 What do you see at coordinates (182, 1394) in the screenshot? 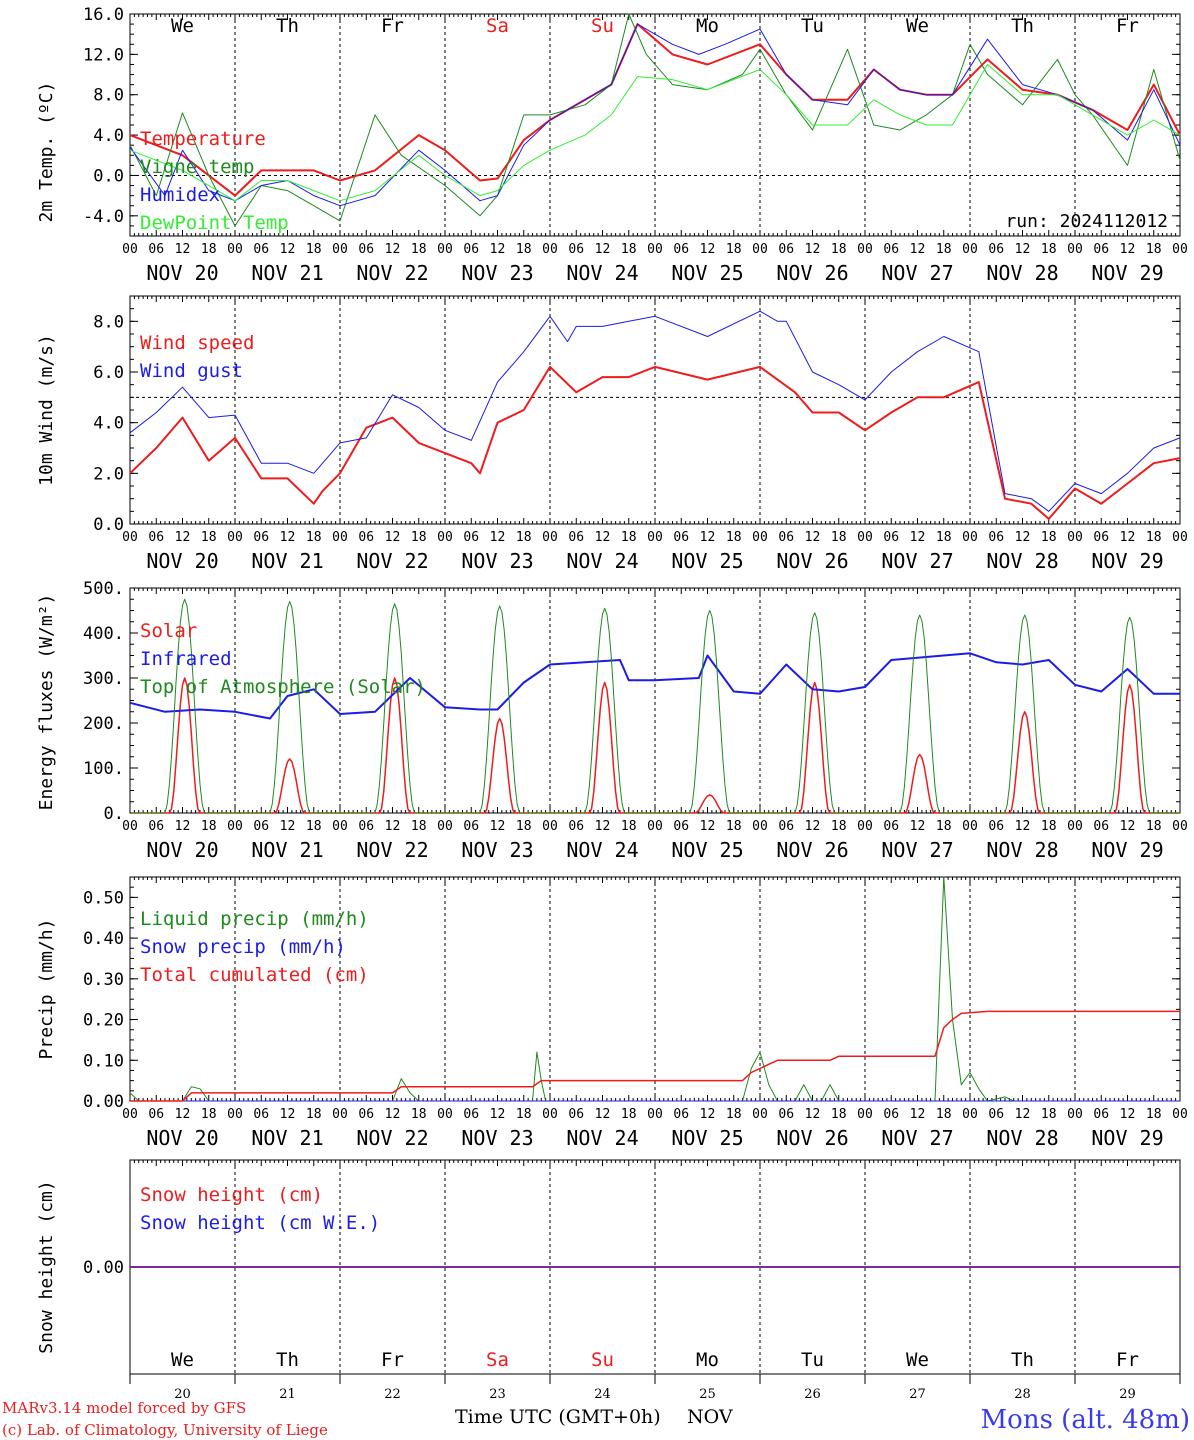
I see `day-number-label: 20` at bounding box center [182, 1394].